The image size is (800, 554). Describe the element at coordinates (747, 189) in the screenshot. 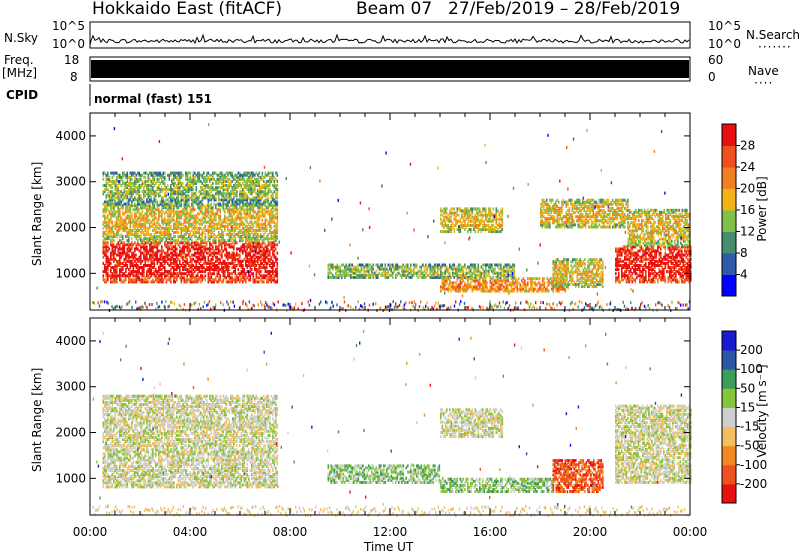

I see `power-colorbar-tick-label-4: 20` at that location.